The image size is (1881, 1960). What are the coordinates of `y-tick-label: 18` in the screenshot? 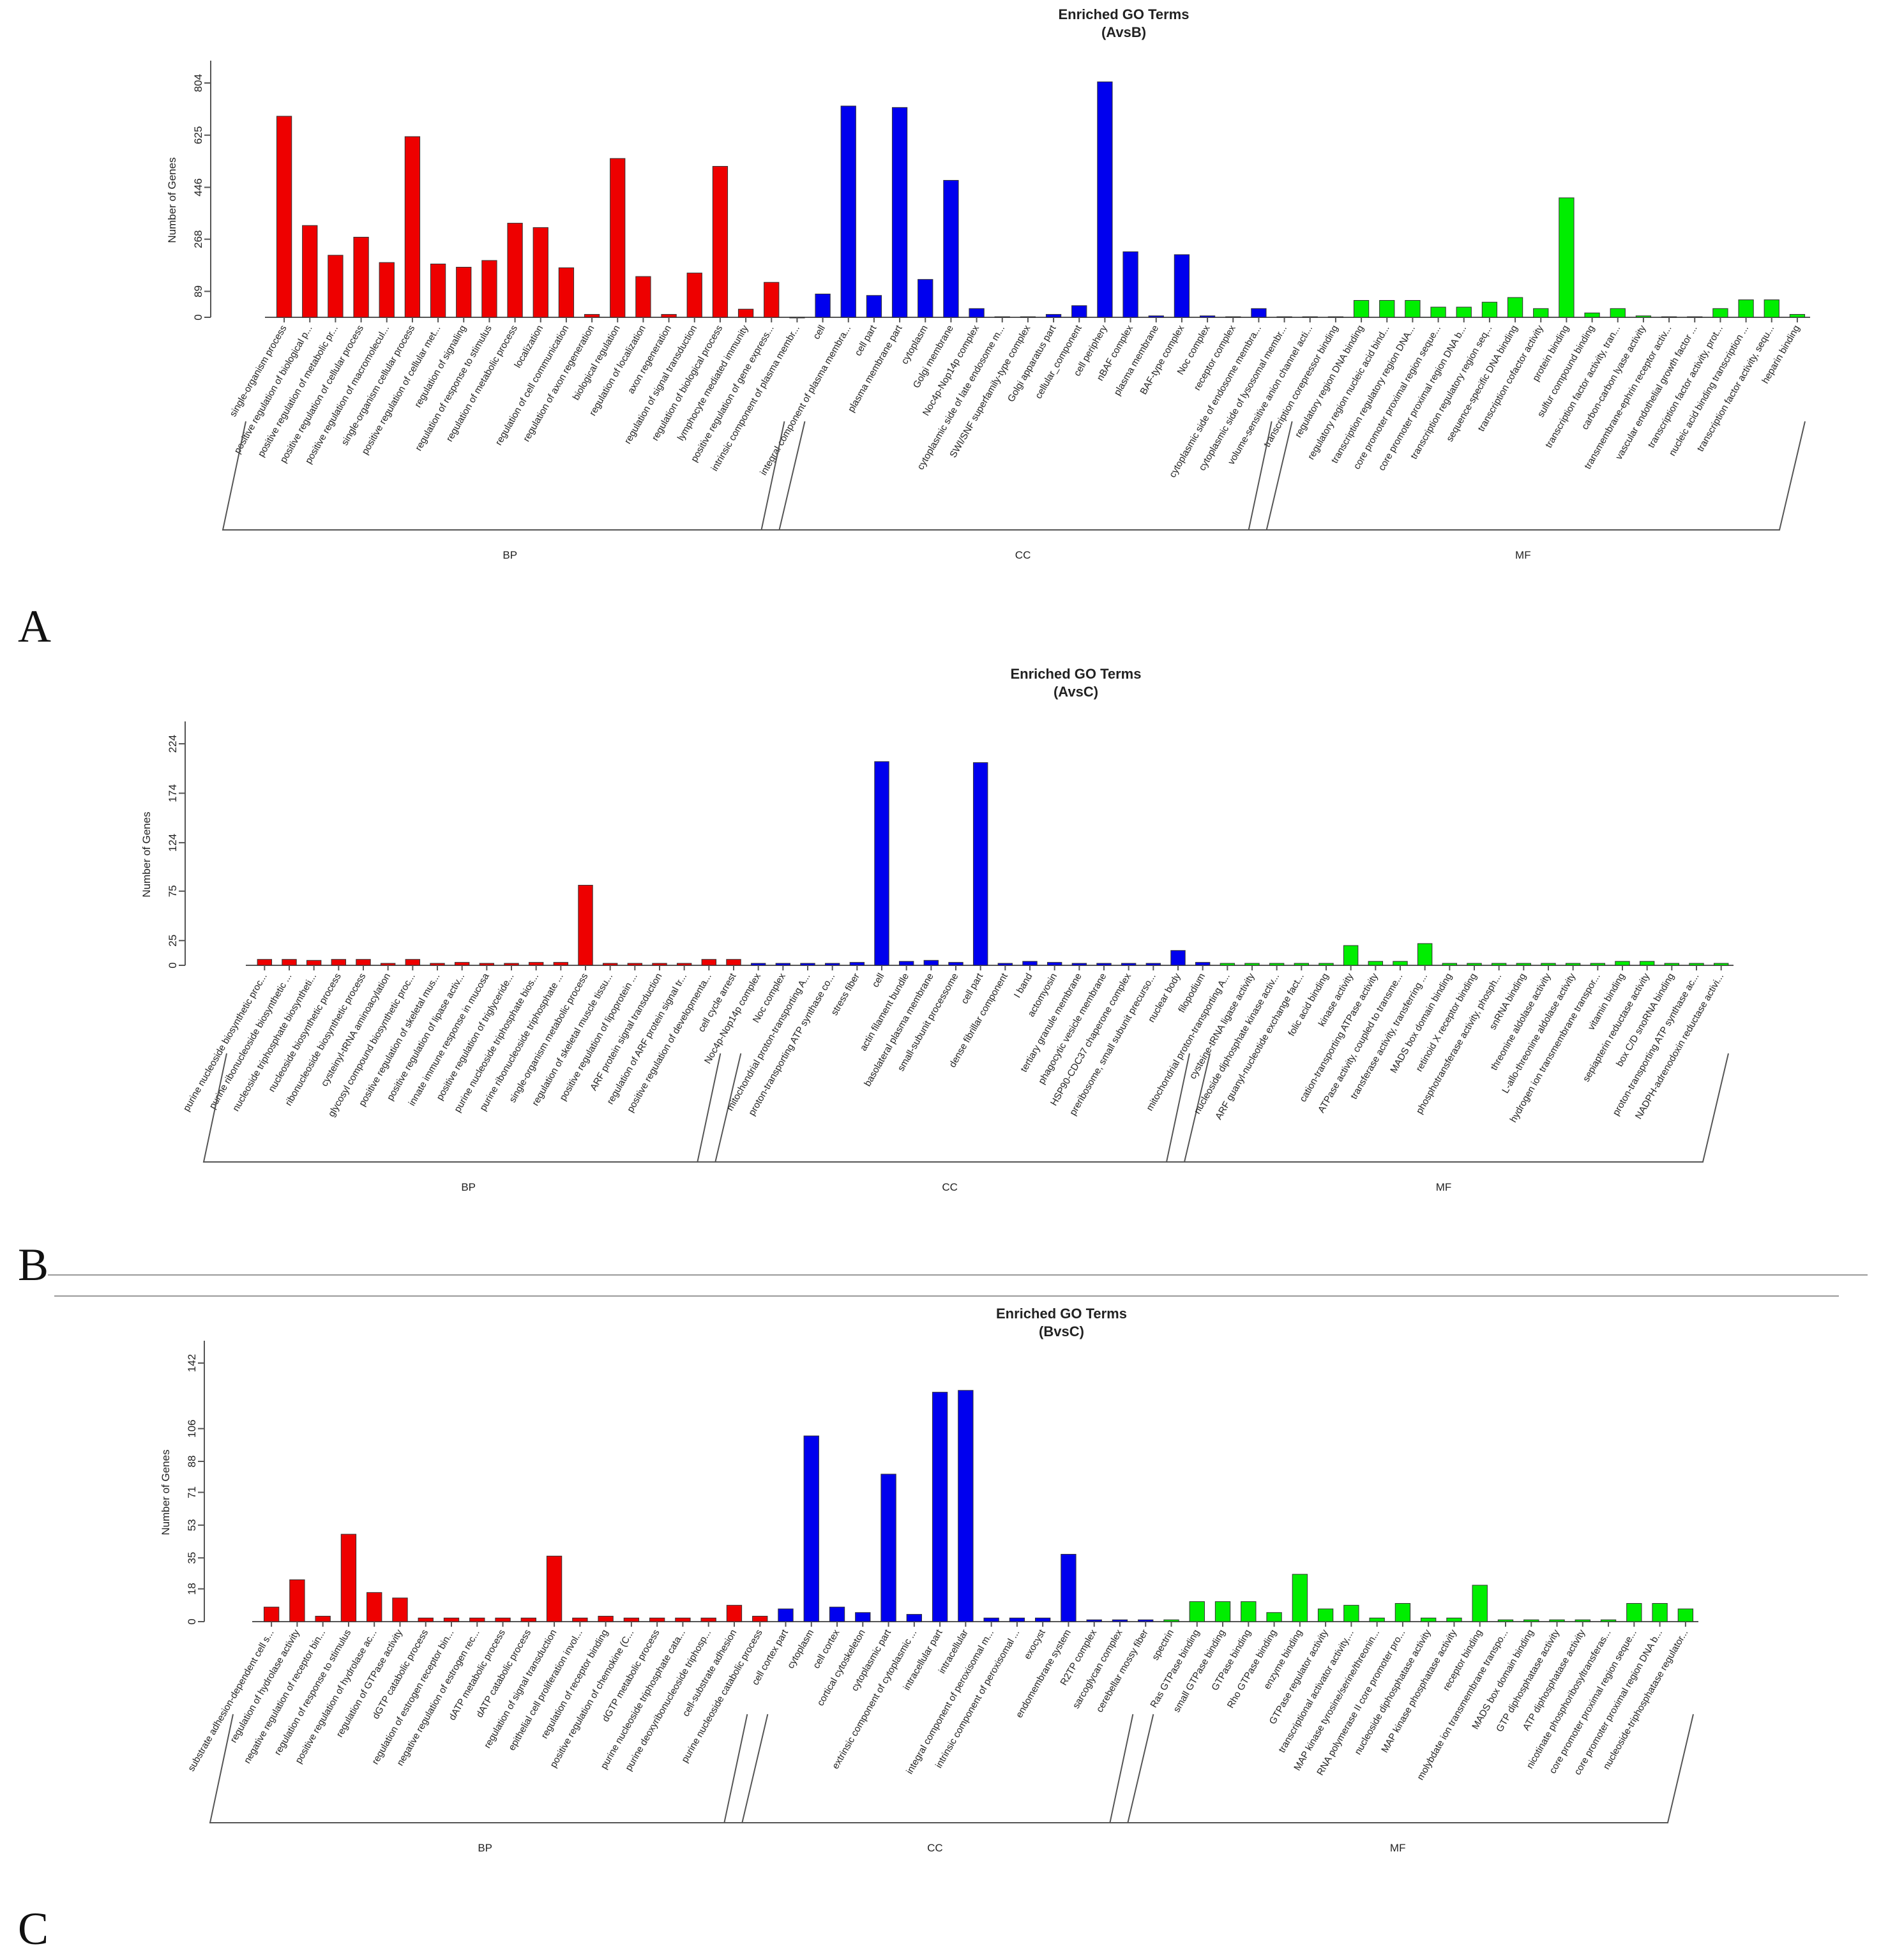 It's located at (192, 1589).